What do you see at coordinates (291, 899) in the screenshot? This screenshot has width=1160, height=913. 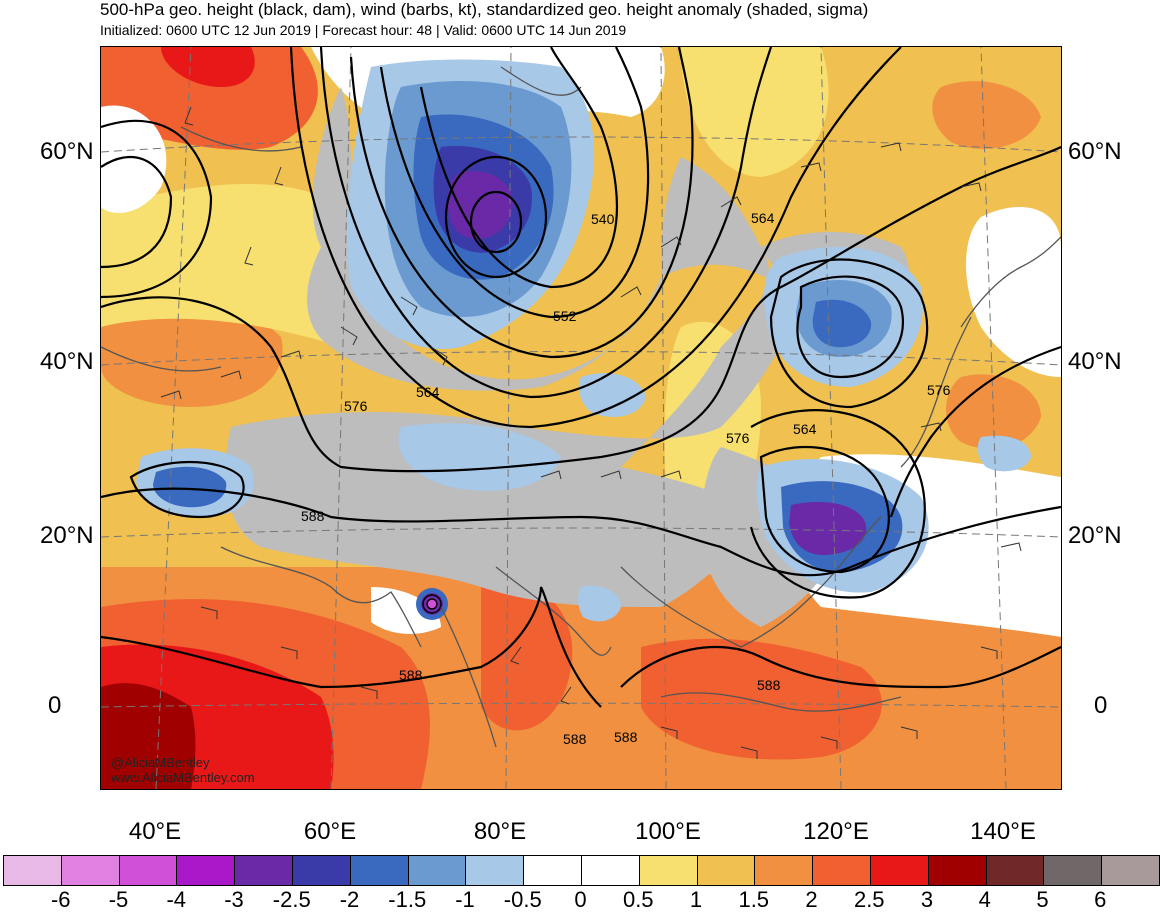 I see `colorbar-label: -2.5` at bounding box center [291, 899].